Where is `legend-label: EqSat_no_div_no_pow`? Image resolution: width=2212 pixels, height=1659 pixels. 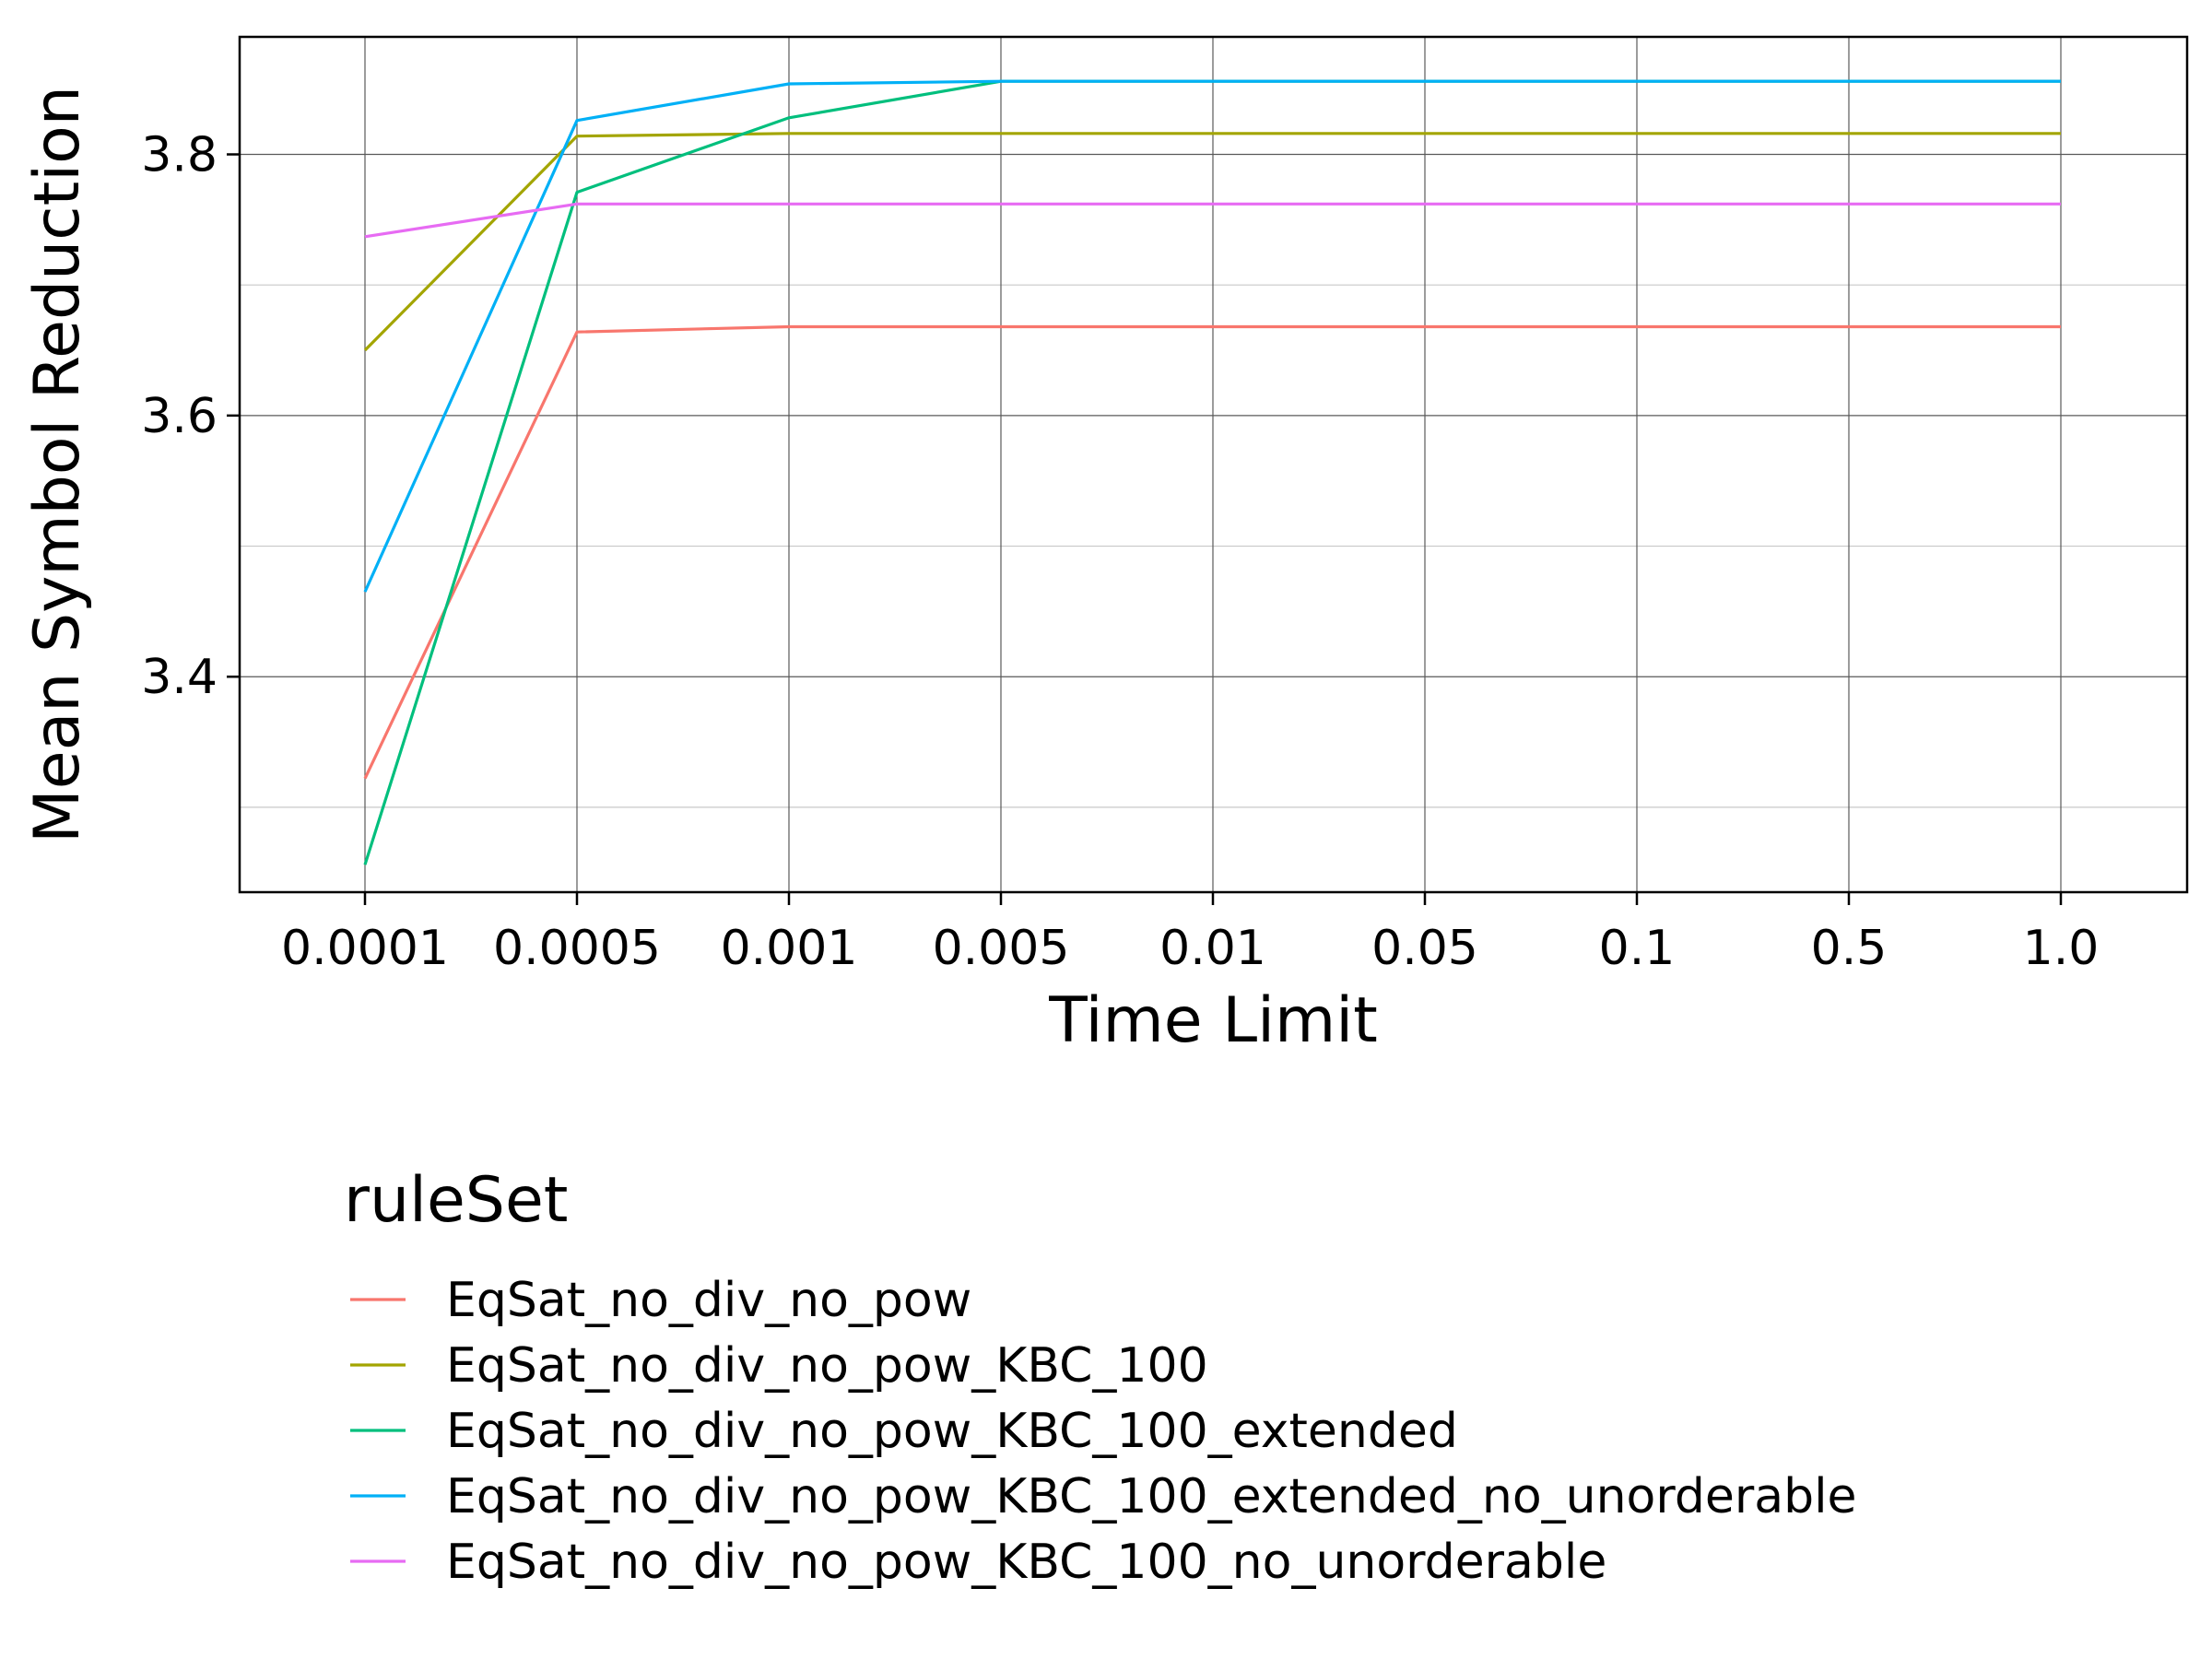
legend-label: EqSat_no_div_no_pow is located at coordinates (708, 1300).